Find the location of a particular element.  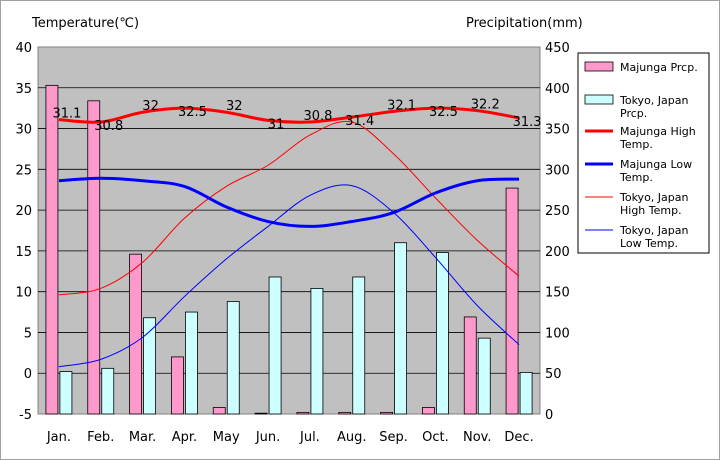

y-right-tick-label: 100 is located at coordinates (557, 333).